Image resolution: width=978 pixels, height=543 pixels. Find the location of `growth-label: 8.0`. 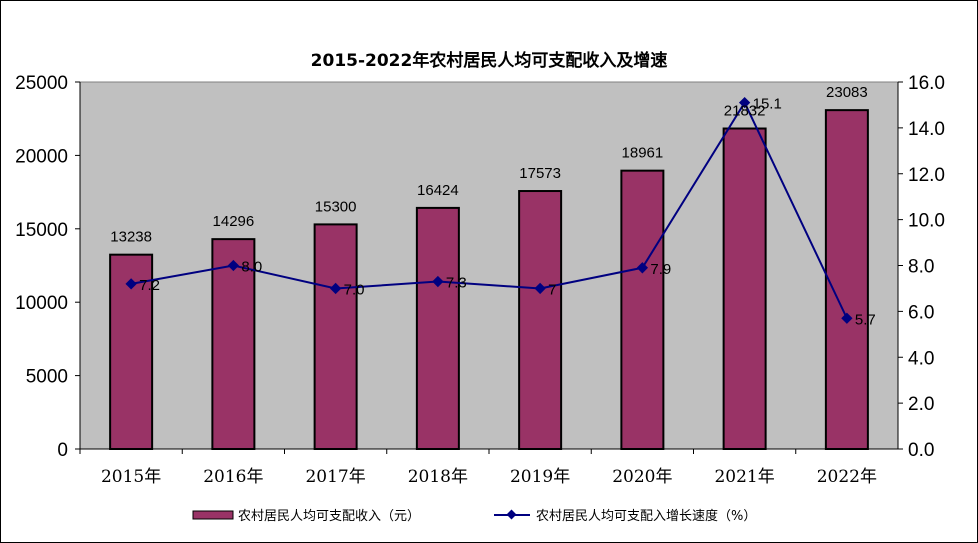

growth-label: 8.0 is located at coordinates (251, 267).